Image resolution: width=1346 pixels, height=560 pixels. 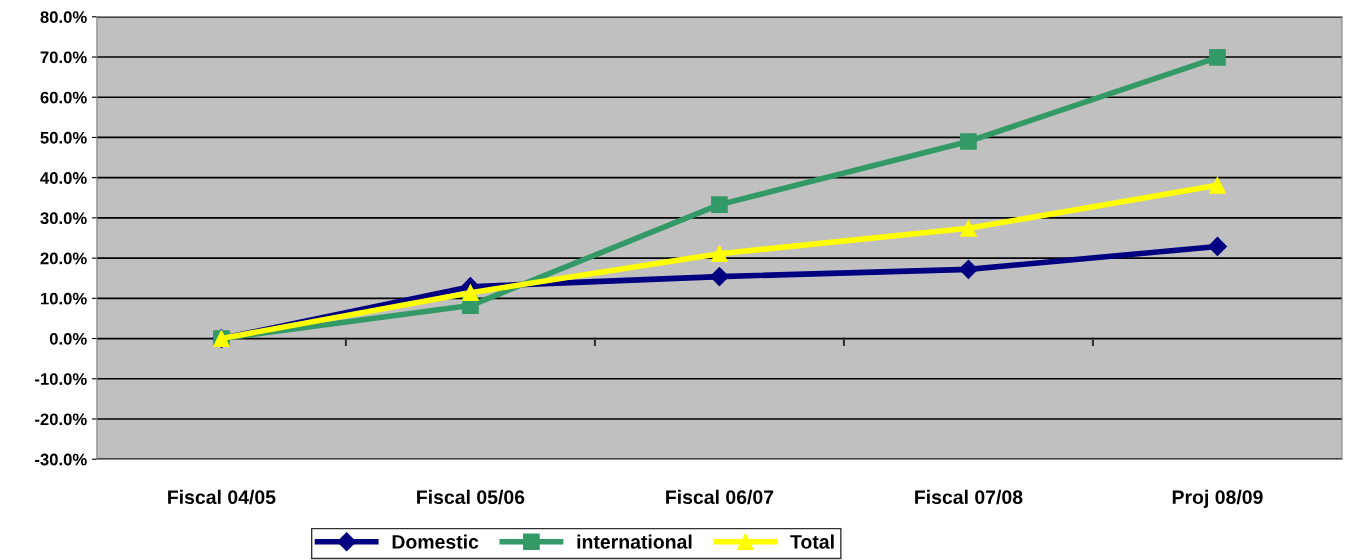 What do you see at coordinates (63, 57) in the screenshot?
I see `y-tick-label: 70.0%` at bounding box center [63, 57].